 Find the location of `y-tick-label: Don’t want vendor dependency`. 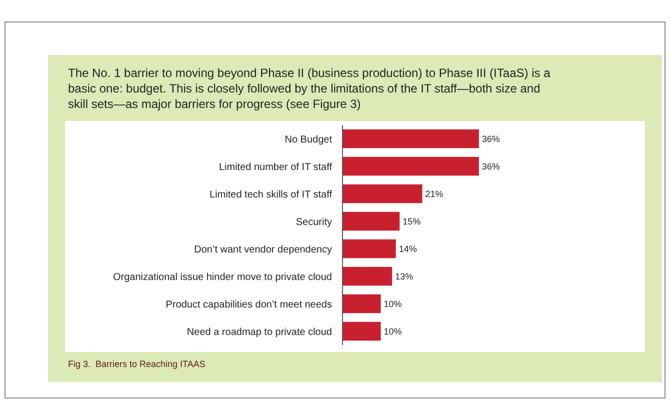

y-tick-label: Don’t want vendor dependency is located at coordinates (263, 250).